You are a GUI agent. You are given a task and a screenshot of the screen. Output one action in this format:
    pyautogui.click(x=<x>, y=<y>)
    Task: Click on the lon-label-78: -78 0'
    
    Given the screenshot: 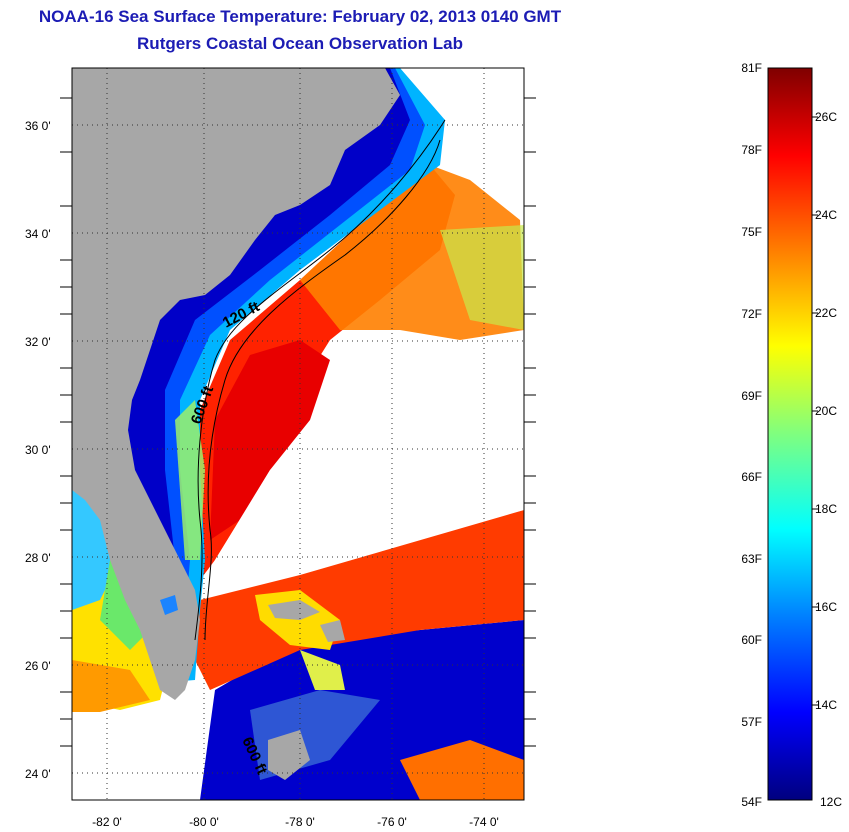 What is the action you would take?
    pyautogui.click(x=300, y=822)
    